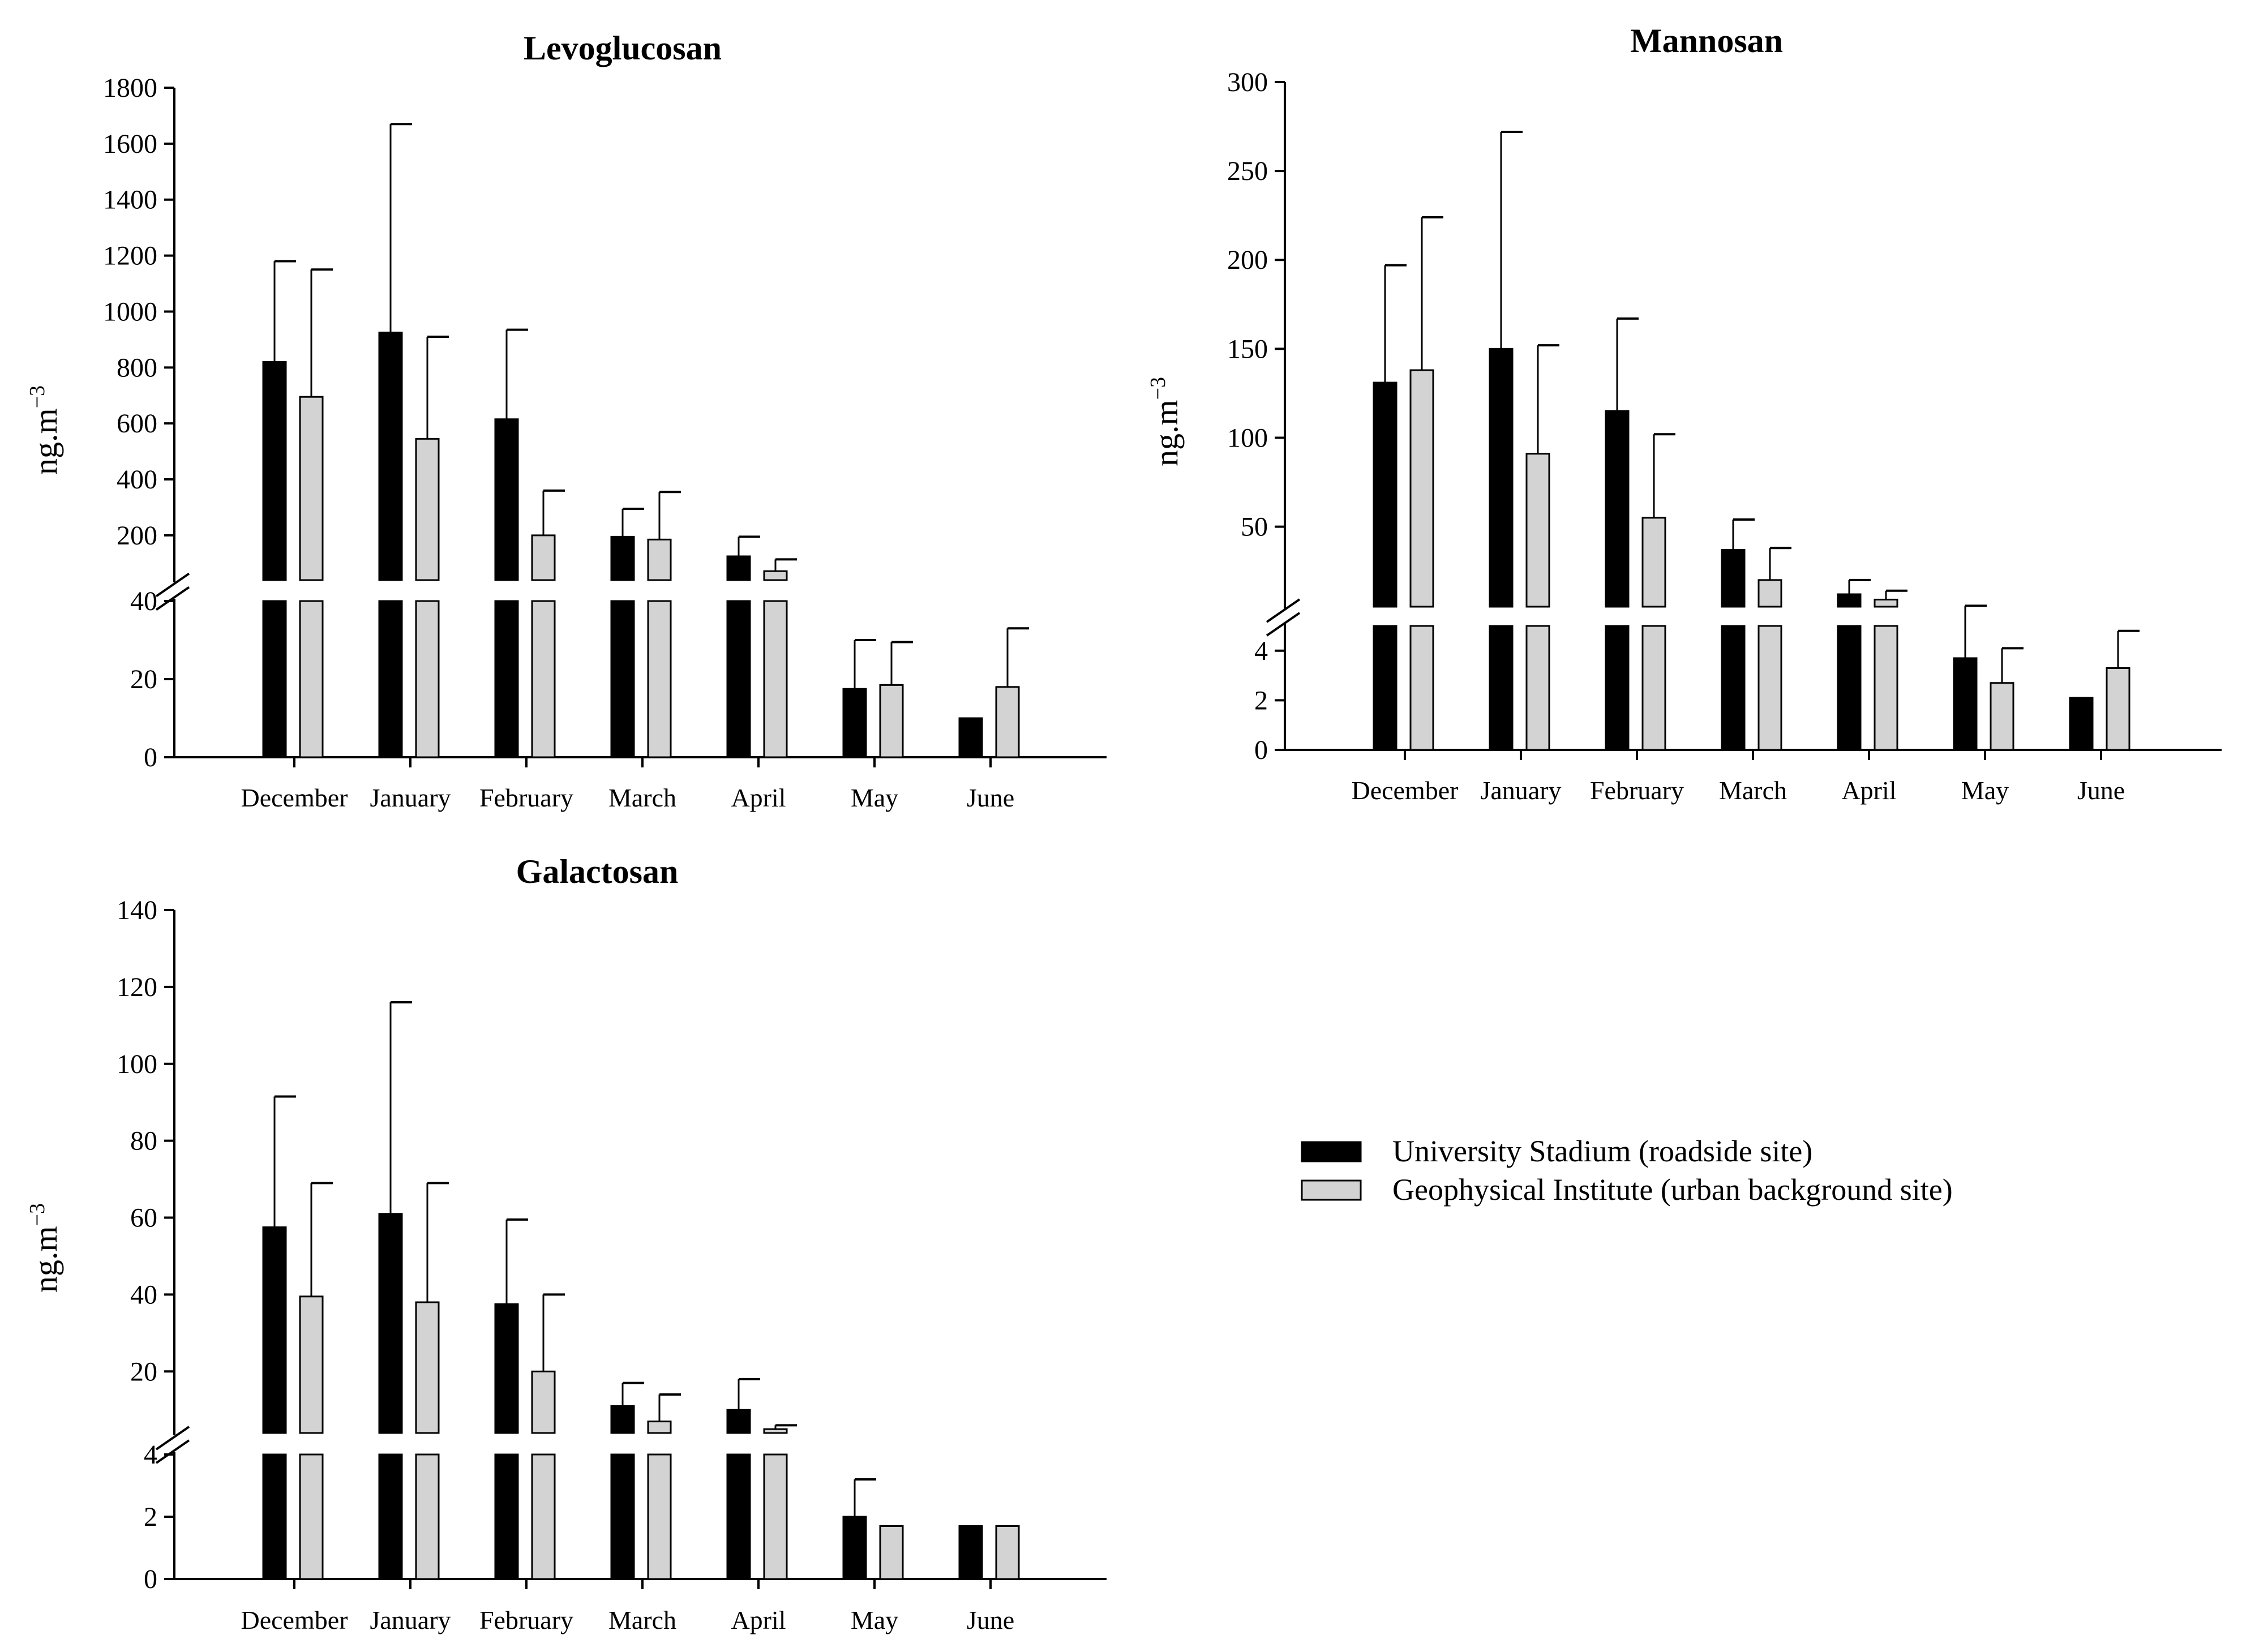  What do you see at coordinates (143, 679) in the screenshot?
I see `y-tick-label: 20` at bounding box center [143, 679].